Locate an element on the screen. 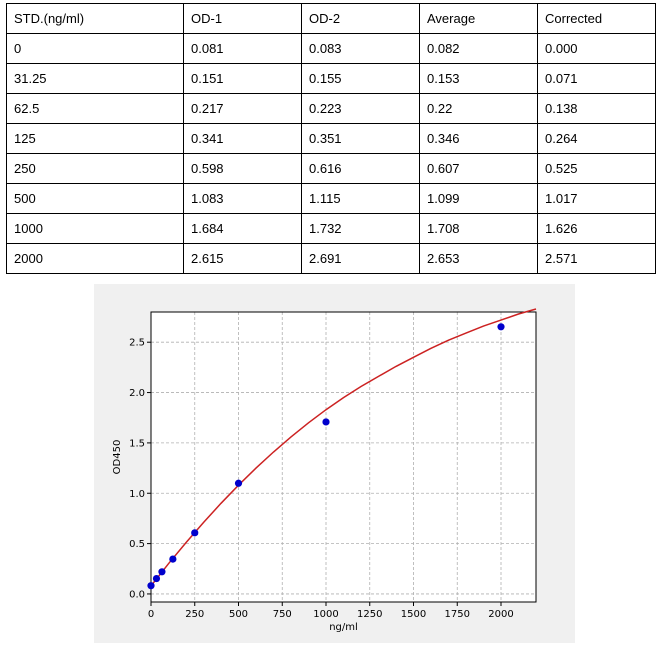 The image size is (659, 646). table-cell: 1.115 is located at coordinates (360, 198).